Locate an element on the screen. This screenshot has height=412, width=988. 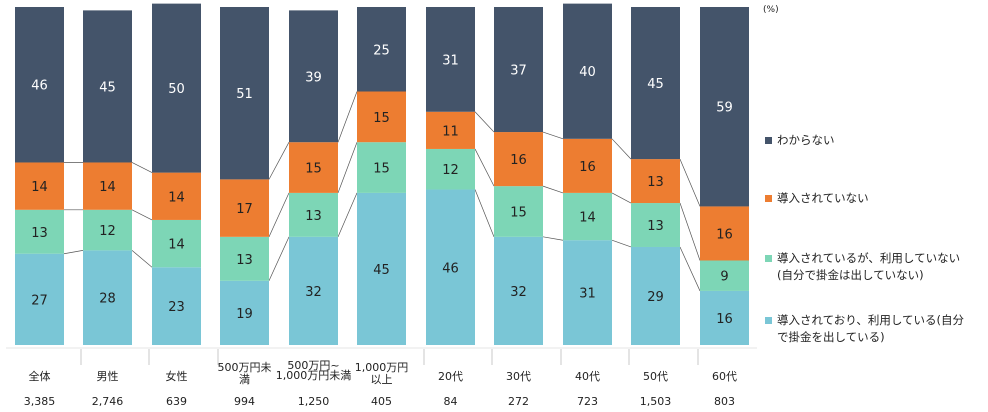
unit-label: (%) is located at coordinates (771, 10).